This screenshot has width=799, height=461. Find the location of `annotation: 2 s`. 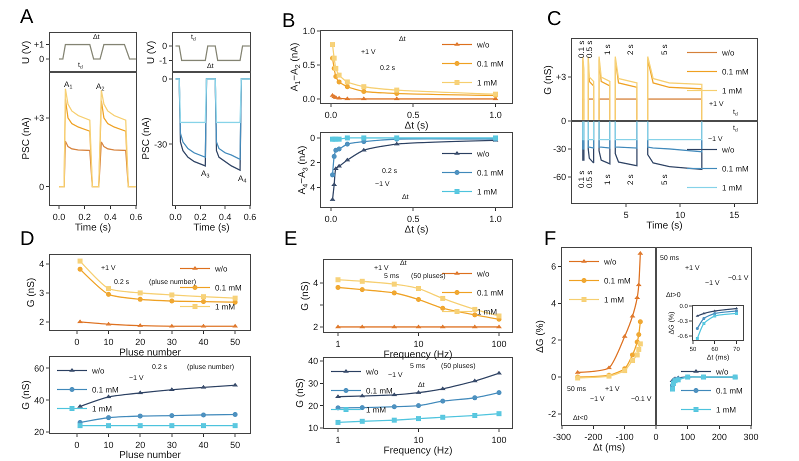

annotation: 2 s is located at coordinates (630, 179).